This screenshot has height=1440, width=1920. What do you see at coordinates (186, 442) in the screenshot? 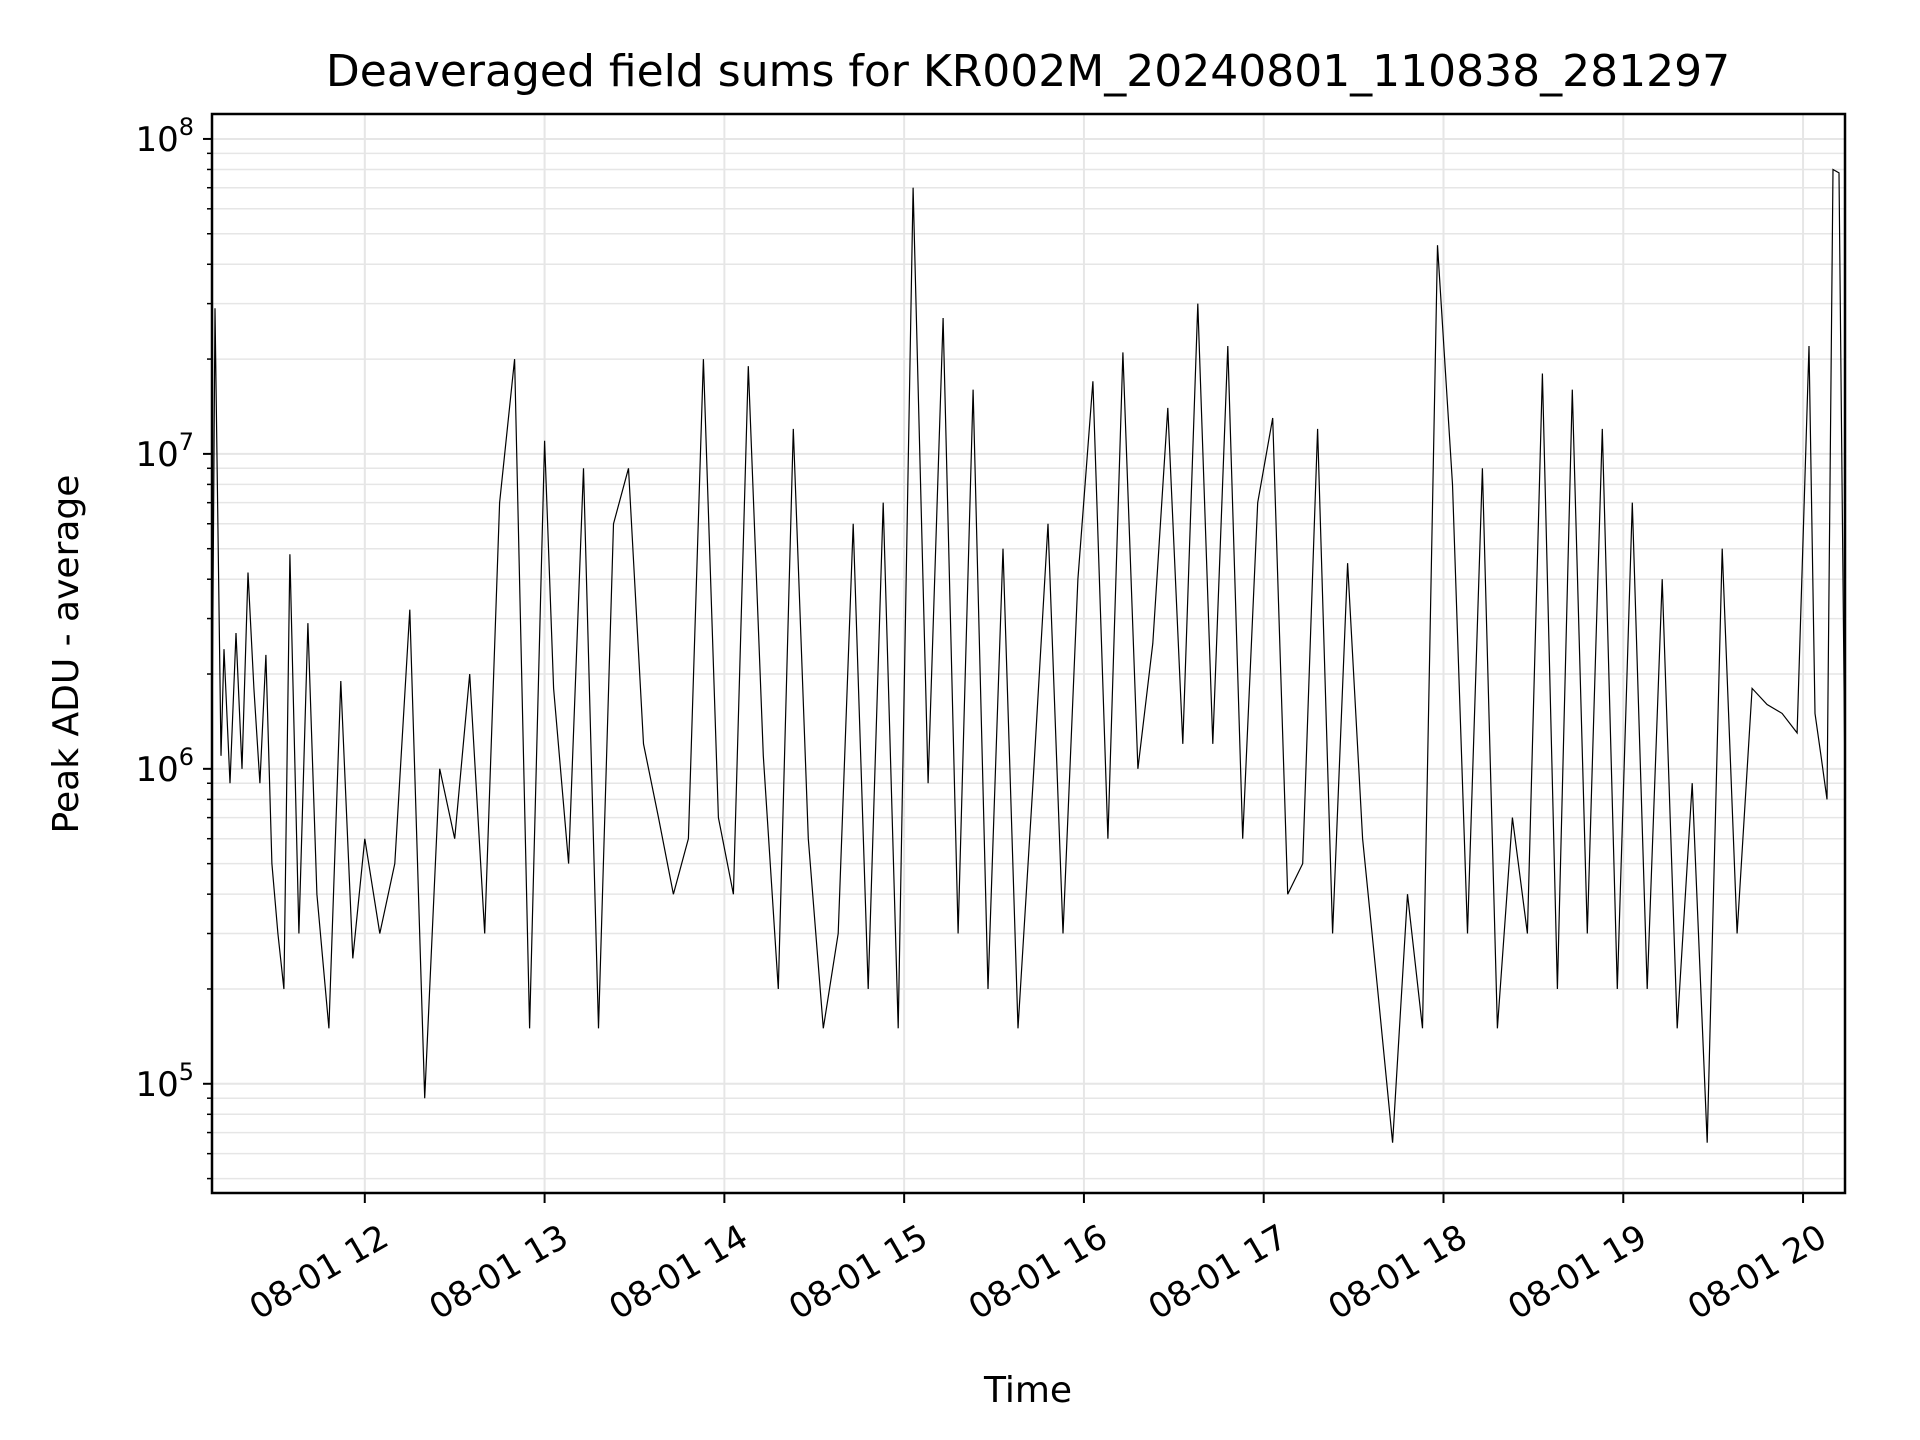
I see `y-tick-exponent: 7` at bounding box center [186, 442].